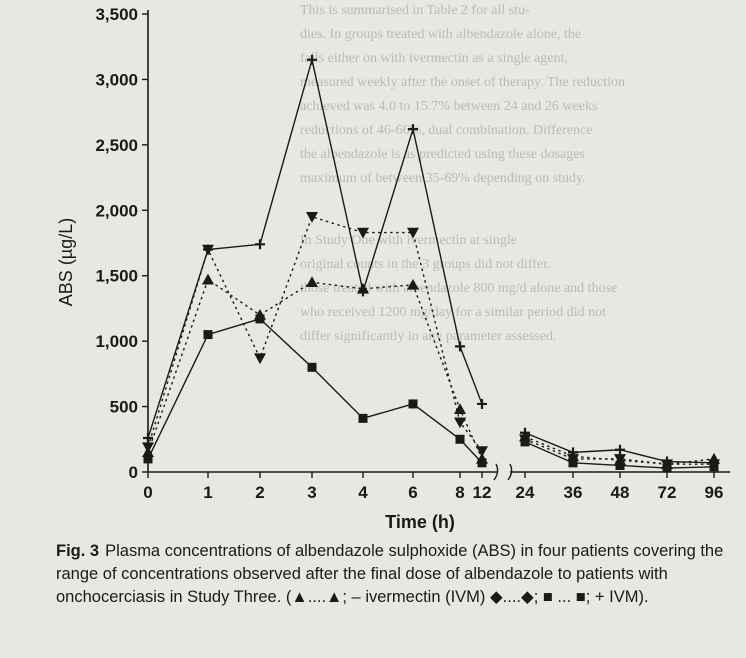 The height and width of the screenshot is (658, 746). I want to click on y-tick-label: 2,000, so click(116, 210).